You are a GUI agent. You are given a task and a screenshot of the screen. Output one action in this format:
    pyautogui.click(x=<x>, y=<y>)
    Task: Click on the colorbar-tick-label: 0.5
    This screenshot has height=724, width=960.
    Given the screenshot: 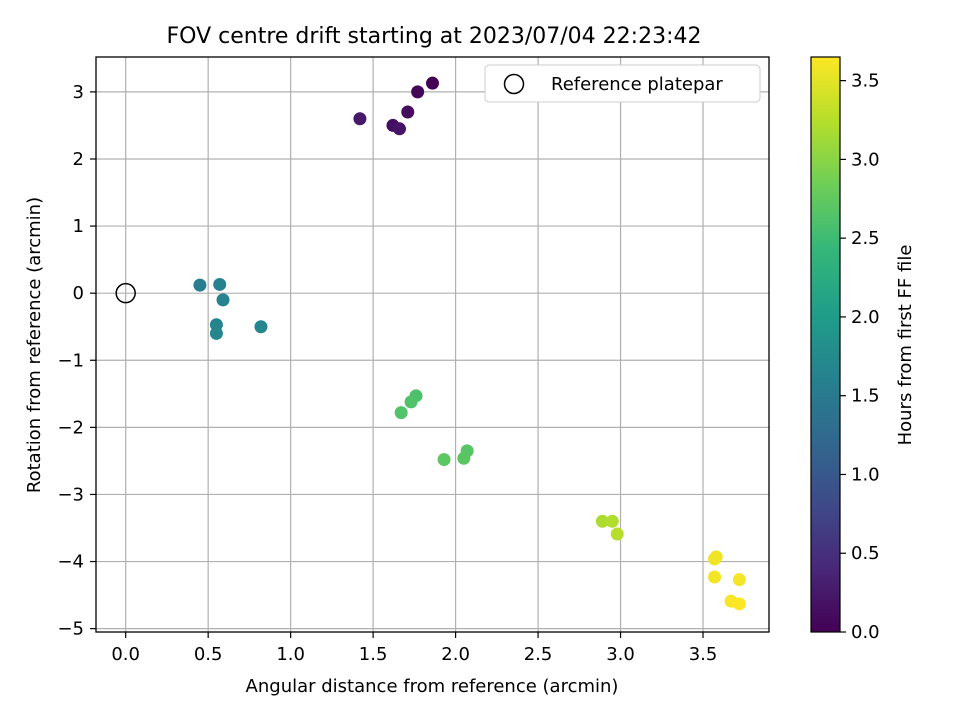 What is the action you would take?
    pyautogui.click(x=865, y=553)
    